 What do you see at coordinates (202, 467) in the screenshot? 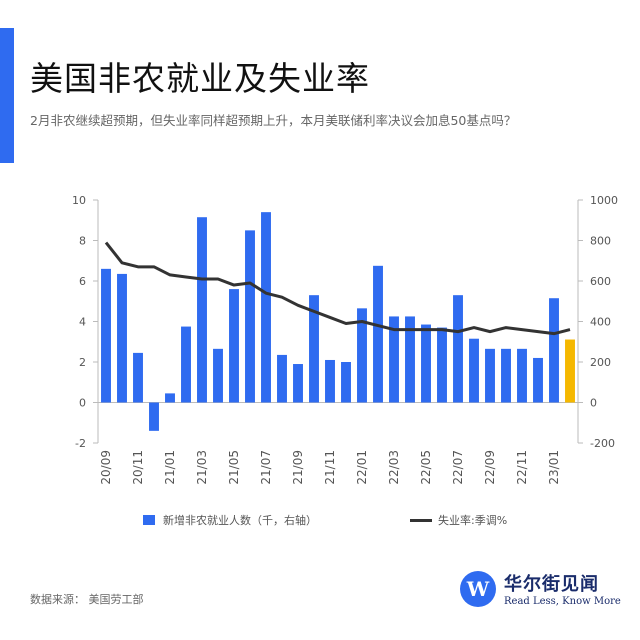
I see `x-tick-label: 21/03` at bounding box center [202, 467].